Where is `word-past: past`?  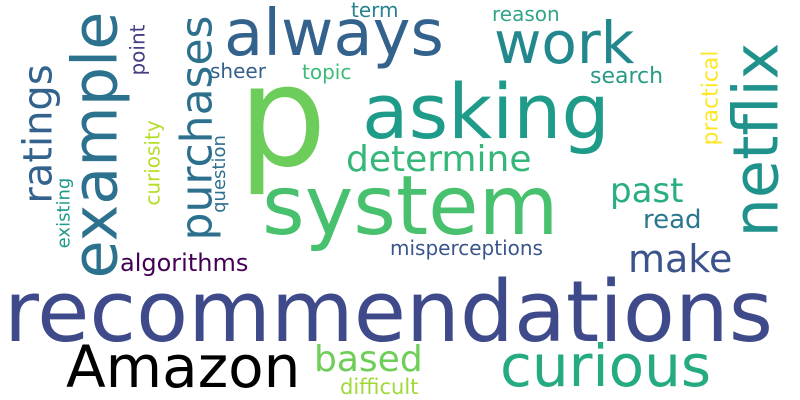 word-past: past is located at coordinates (647, 191).